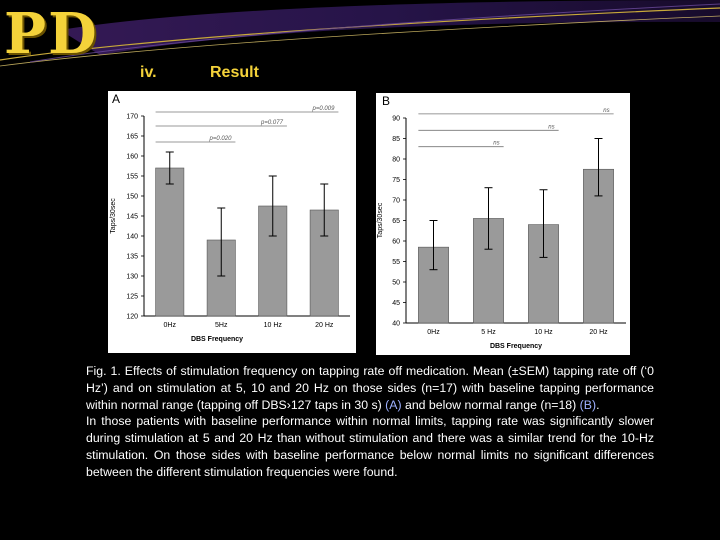 This screenshot has width=720, height=540. I want to click on y-tick-label: 145, so click(132, 217).